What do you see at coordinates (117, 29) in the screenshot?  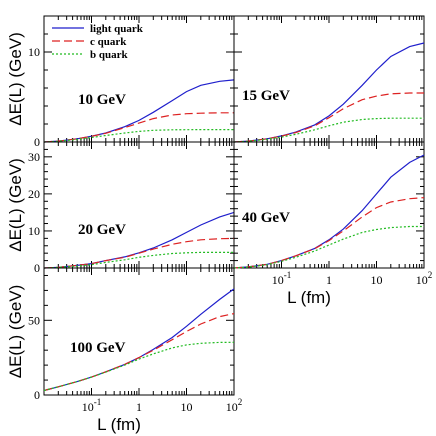 I see `legend-label: light quark` at bounding box center [117, 29].